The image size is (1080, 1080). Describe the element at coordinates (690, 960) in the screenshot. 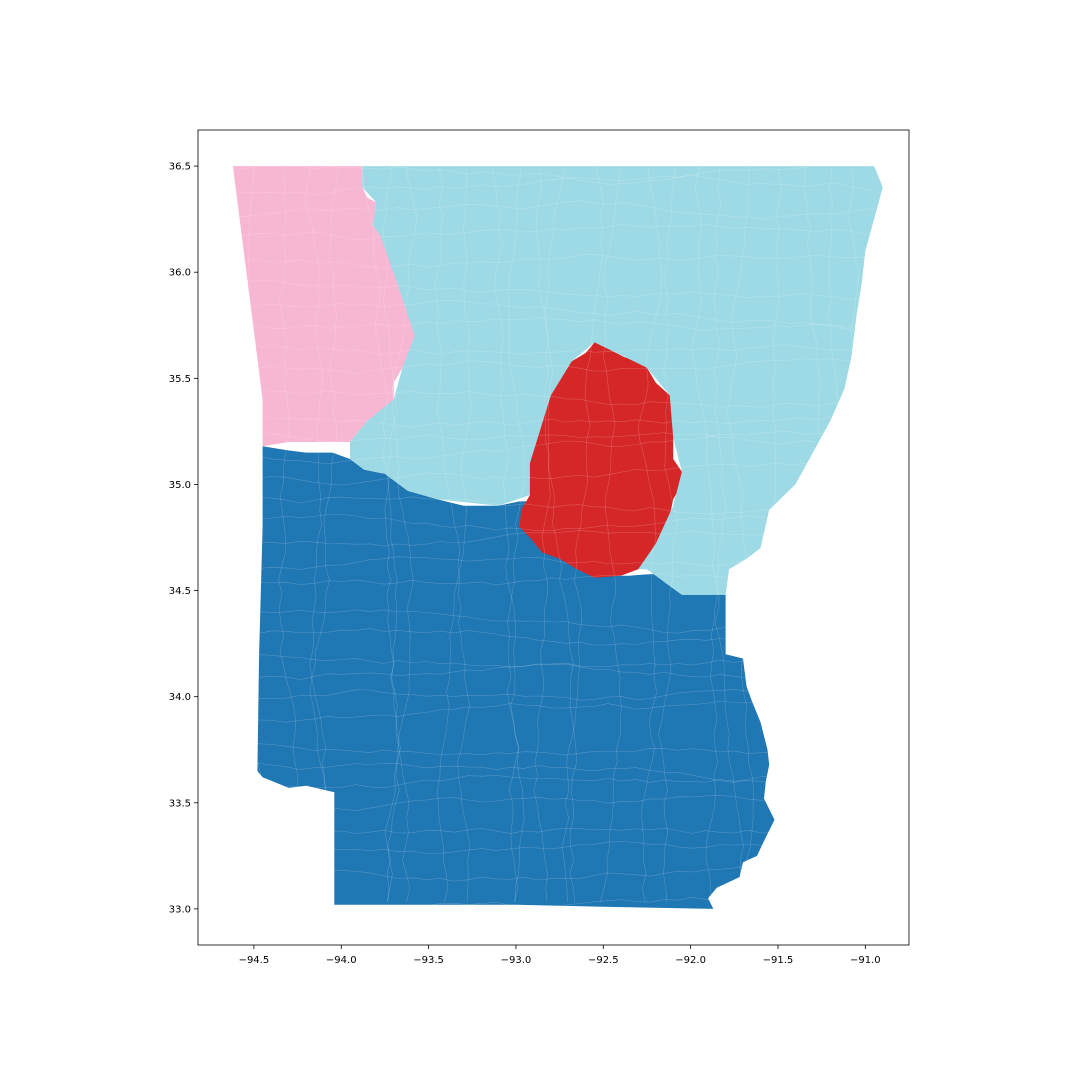

I see `x-tick-label: −92.0` at that location.